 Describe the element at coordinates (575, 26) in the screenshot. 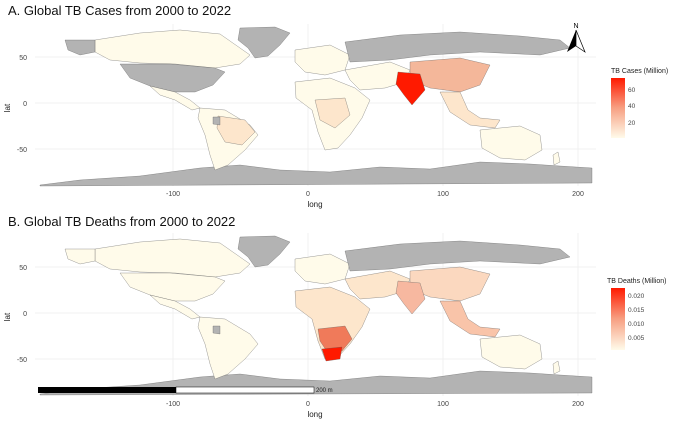

I see `north-label: N` at that location.